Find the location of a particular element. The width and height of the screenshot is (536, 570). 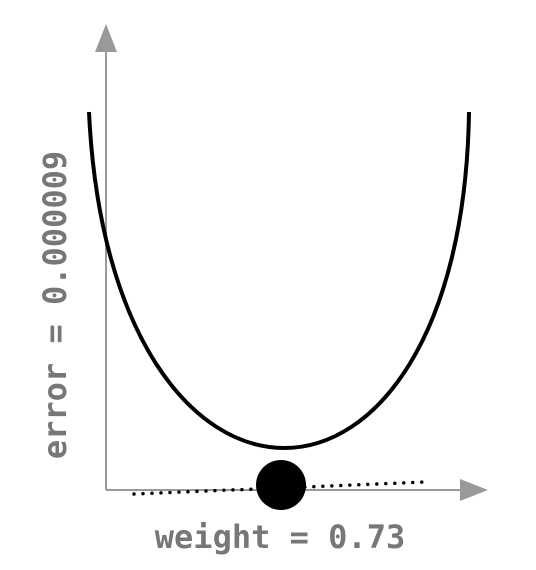

current-weight-ball is located at coordinates (281, 485).